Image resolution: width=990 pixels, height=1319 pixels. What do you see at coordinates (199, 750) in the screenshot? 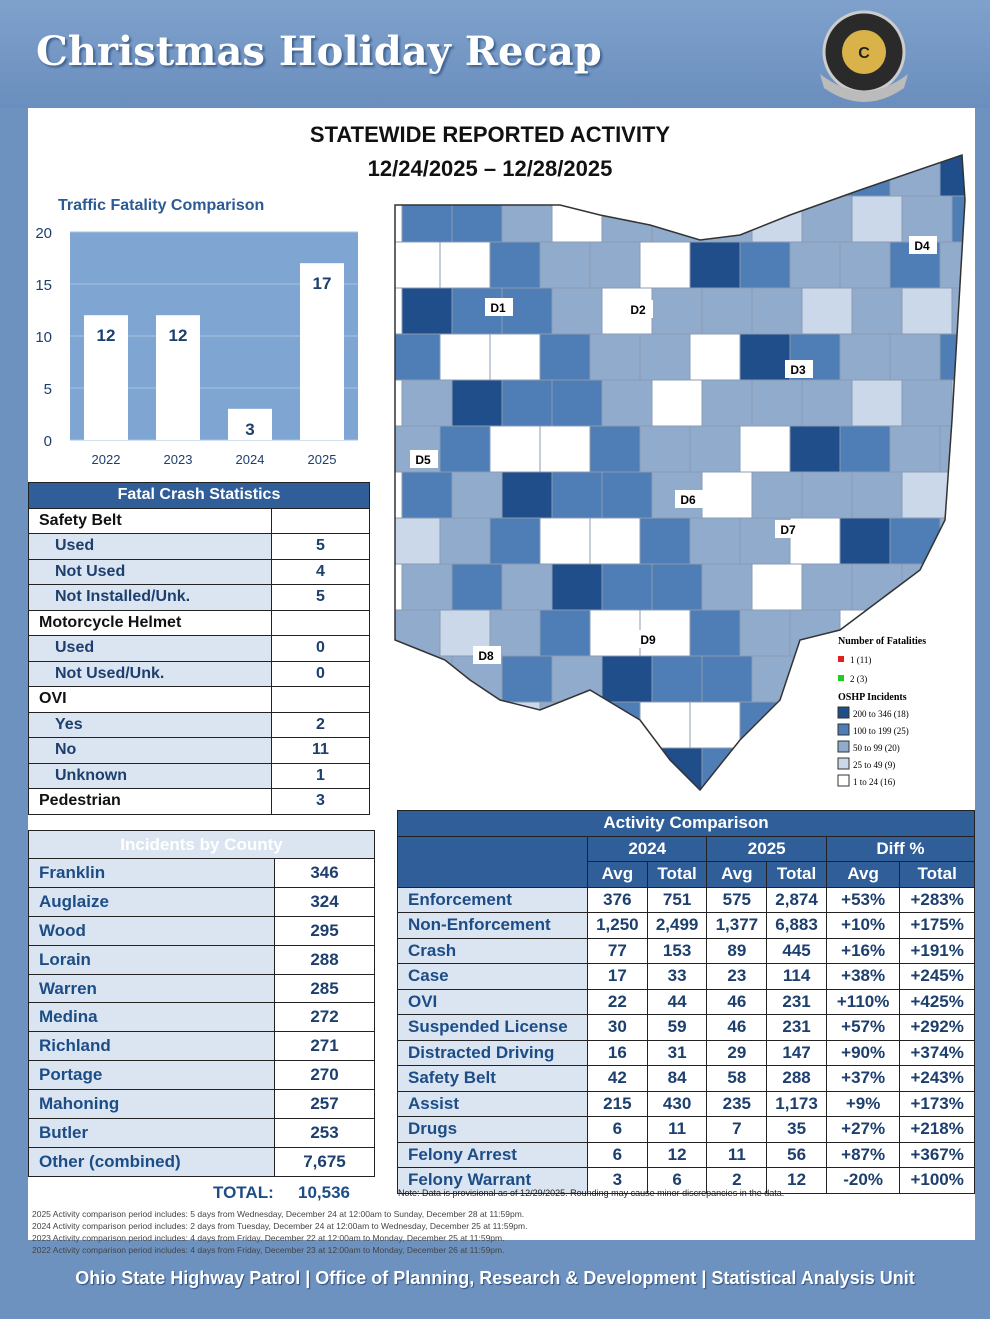
I see `fatal-row: No 11` at bounding box center [199, 750].